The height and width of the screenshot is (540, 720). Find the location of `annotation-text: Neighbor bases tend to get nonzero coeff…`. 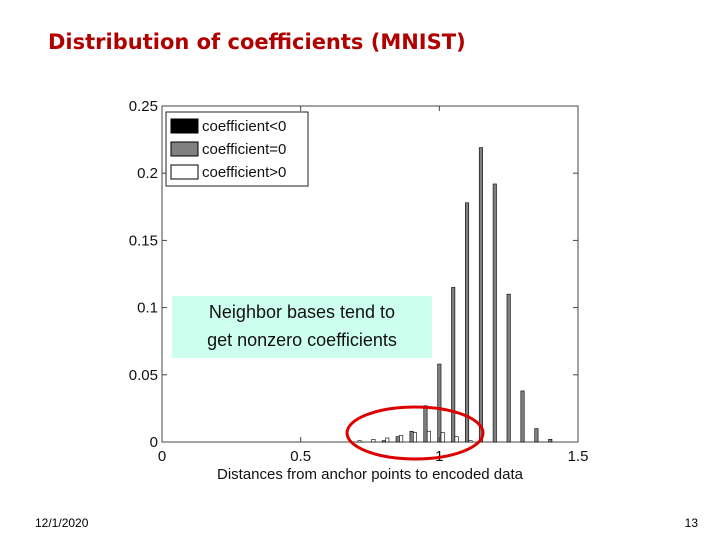

annotation-text: Neighbor bases tend to get nonzero coeff… is located at coordinates (302, 326).